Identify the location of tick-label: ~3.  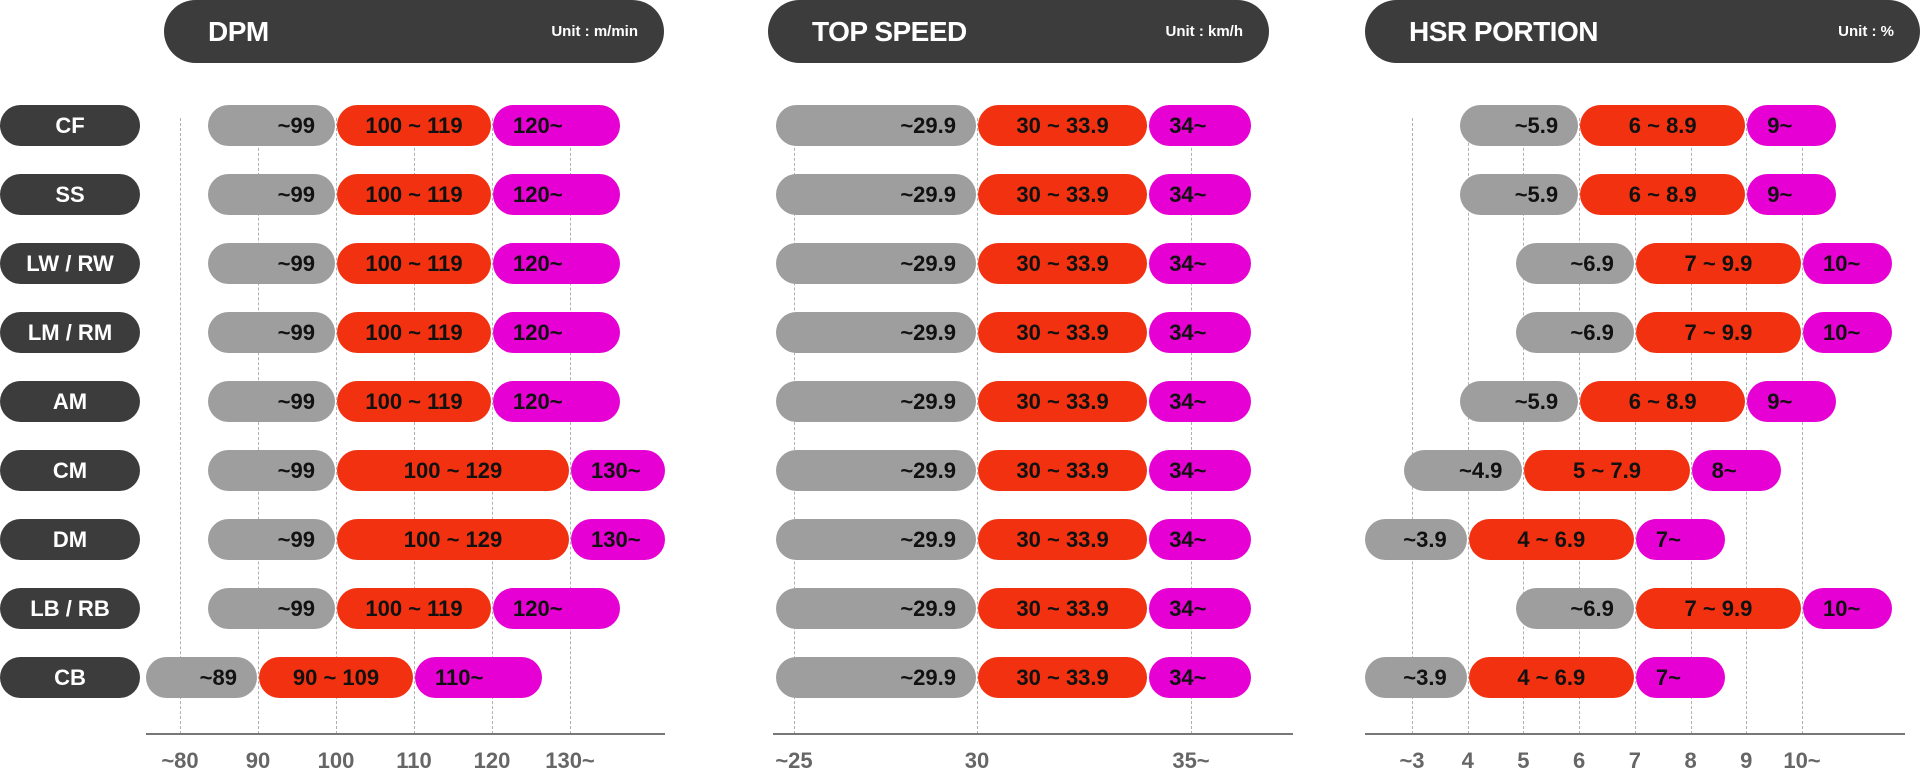
(1412, 760).